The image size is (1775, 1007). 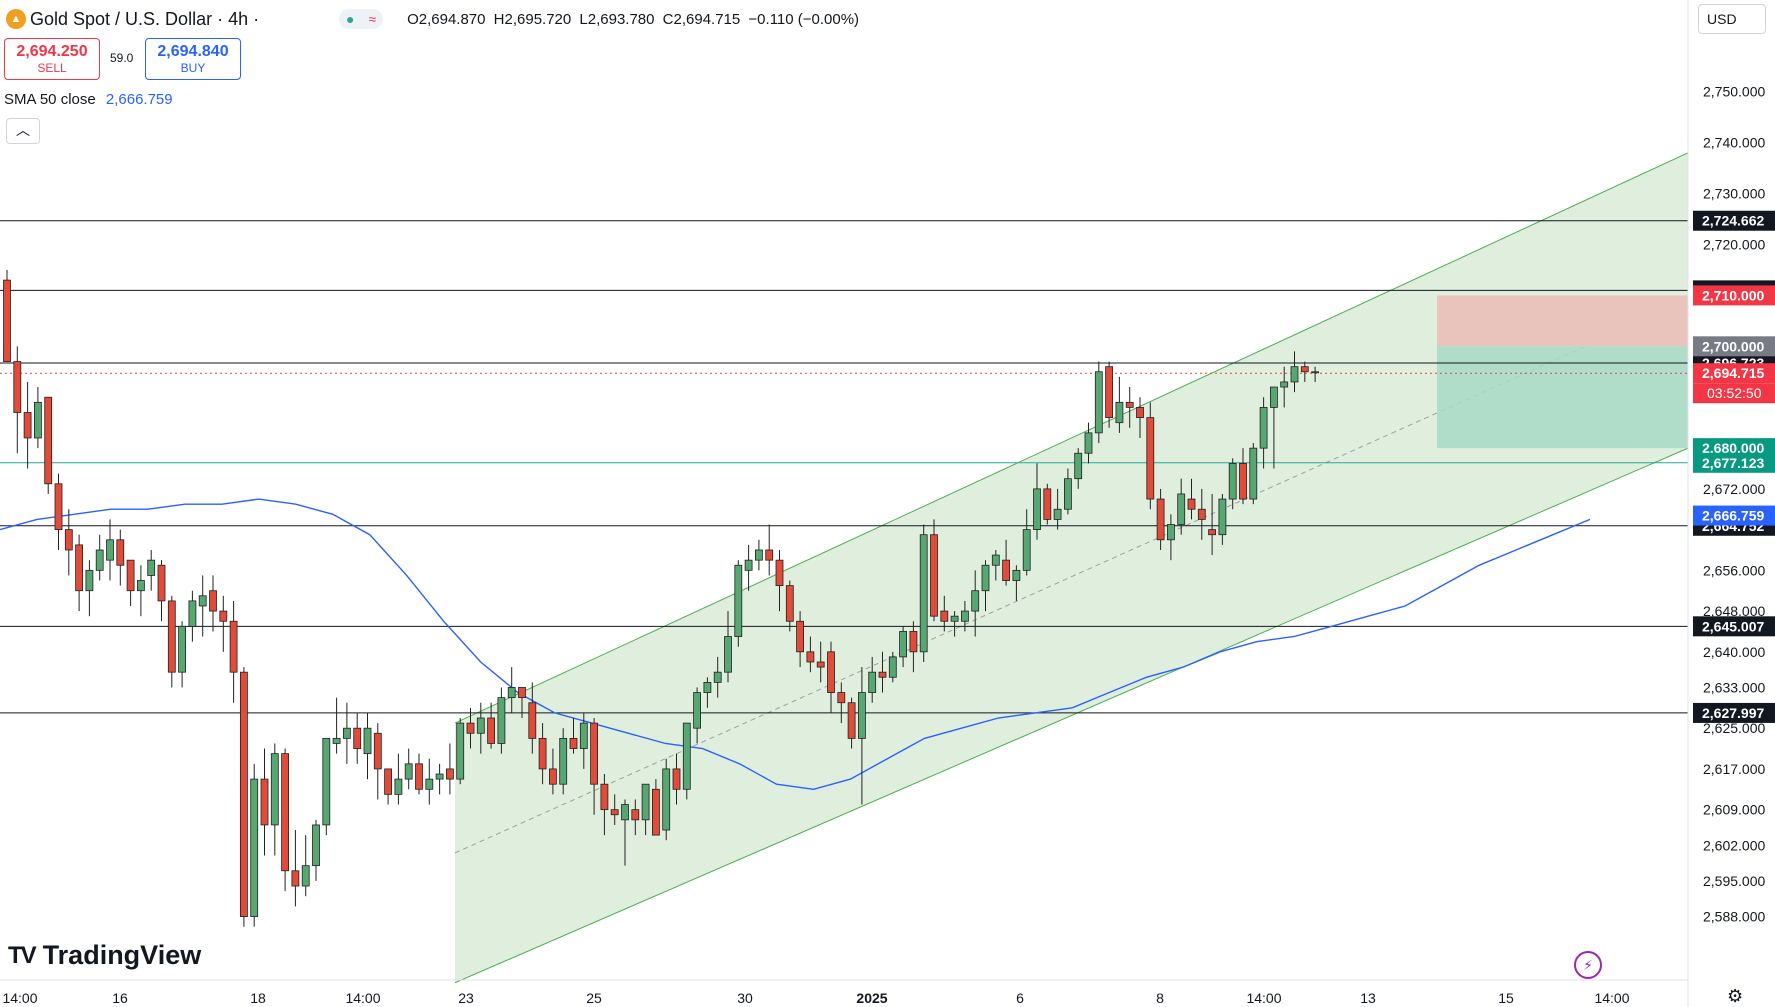 I want to click on buy-label: BUY, so click(x=193, y=68).